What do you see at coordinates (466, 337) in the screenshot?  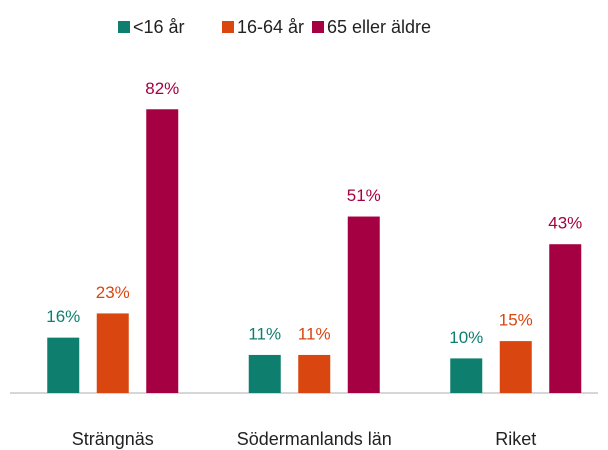 I see `data-label: 10%` at bounding box center [466, 337].